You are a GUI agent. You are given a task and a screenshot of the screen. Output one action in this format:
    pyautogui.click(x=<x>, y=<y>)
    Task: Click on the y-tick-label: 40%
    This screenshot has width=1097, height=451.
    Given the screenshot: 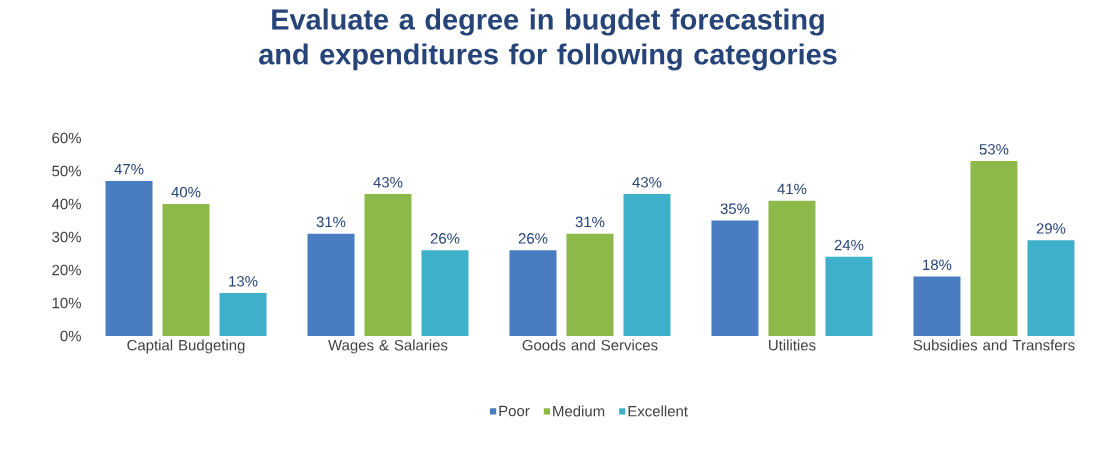 What is the action you would take?
    pyautogui.click(x=66, y=204)
    